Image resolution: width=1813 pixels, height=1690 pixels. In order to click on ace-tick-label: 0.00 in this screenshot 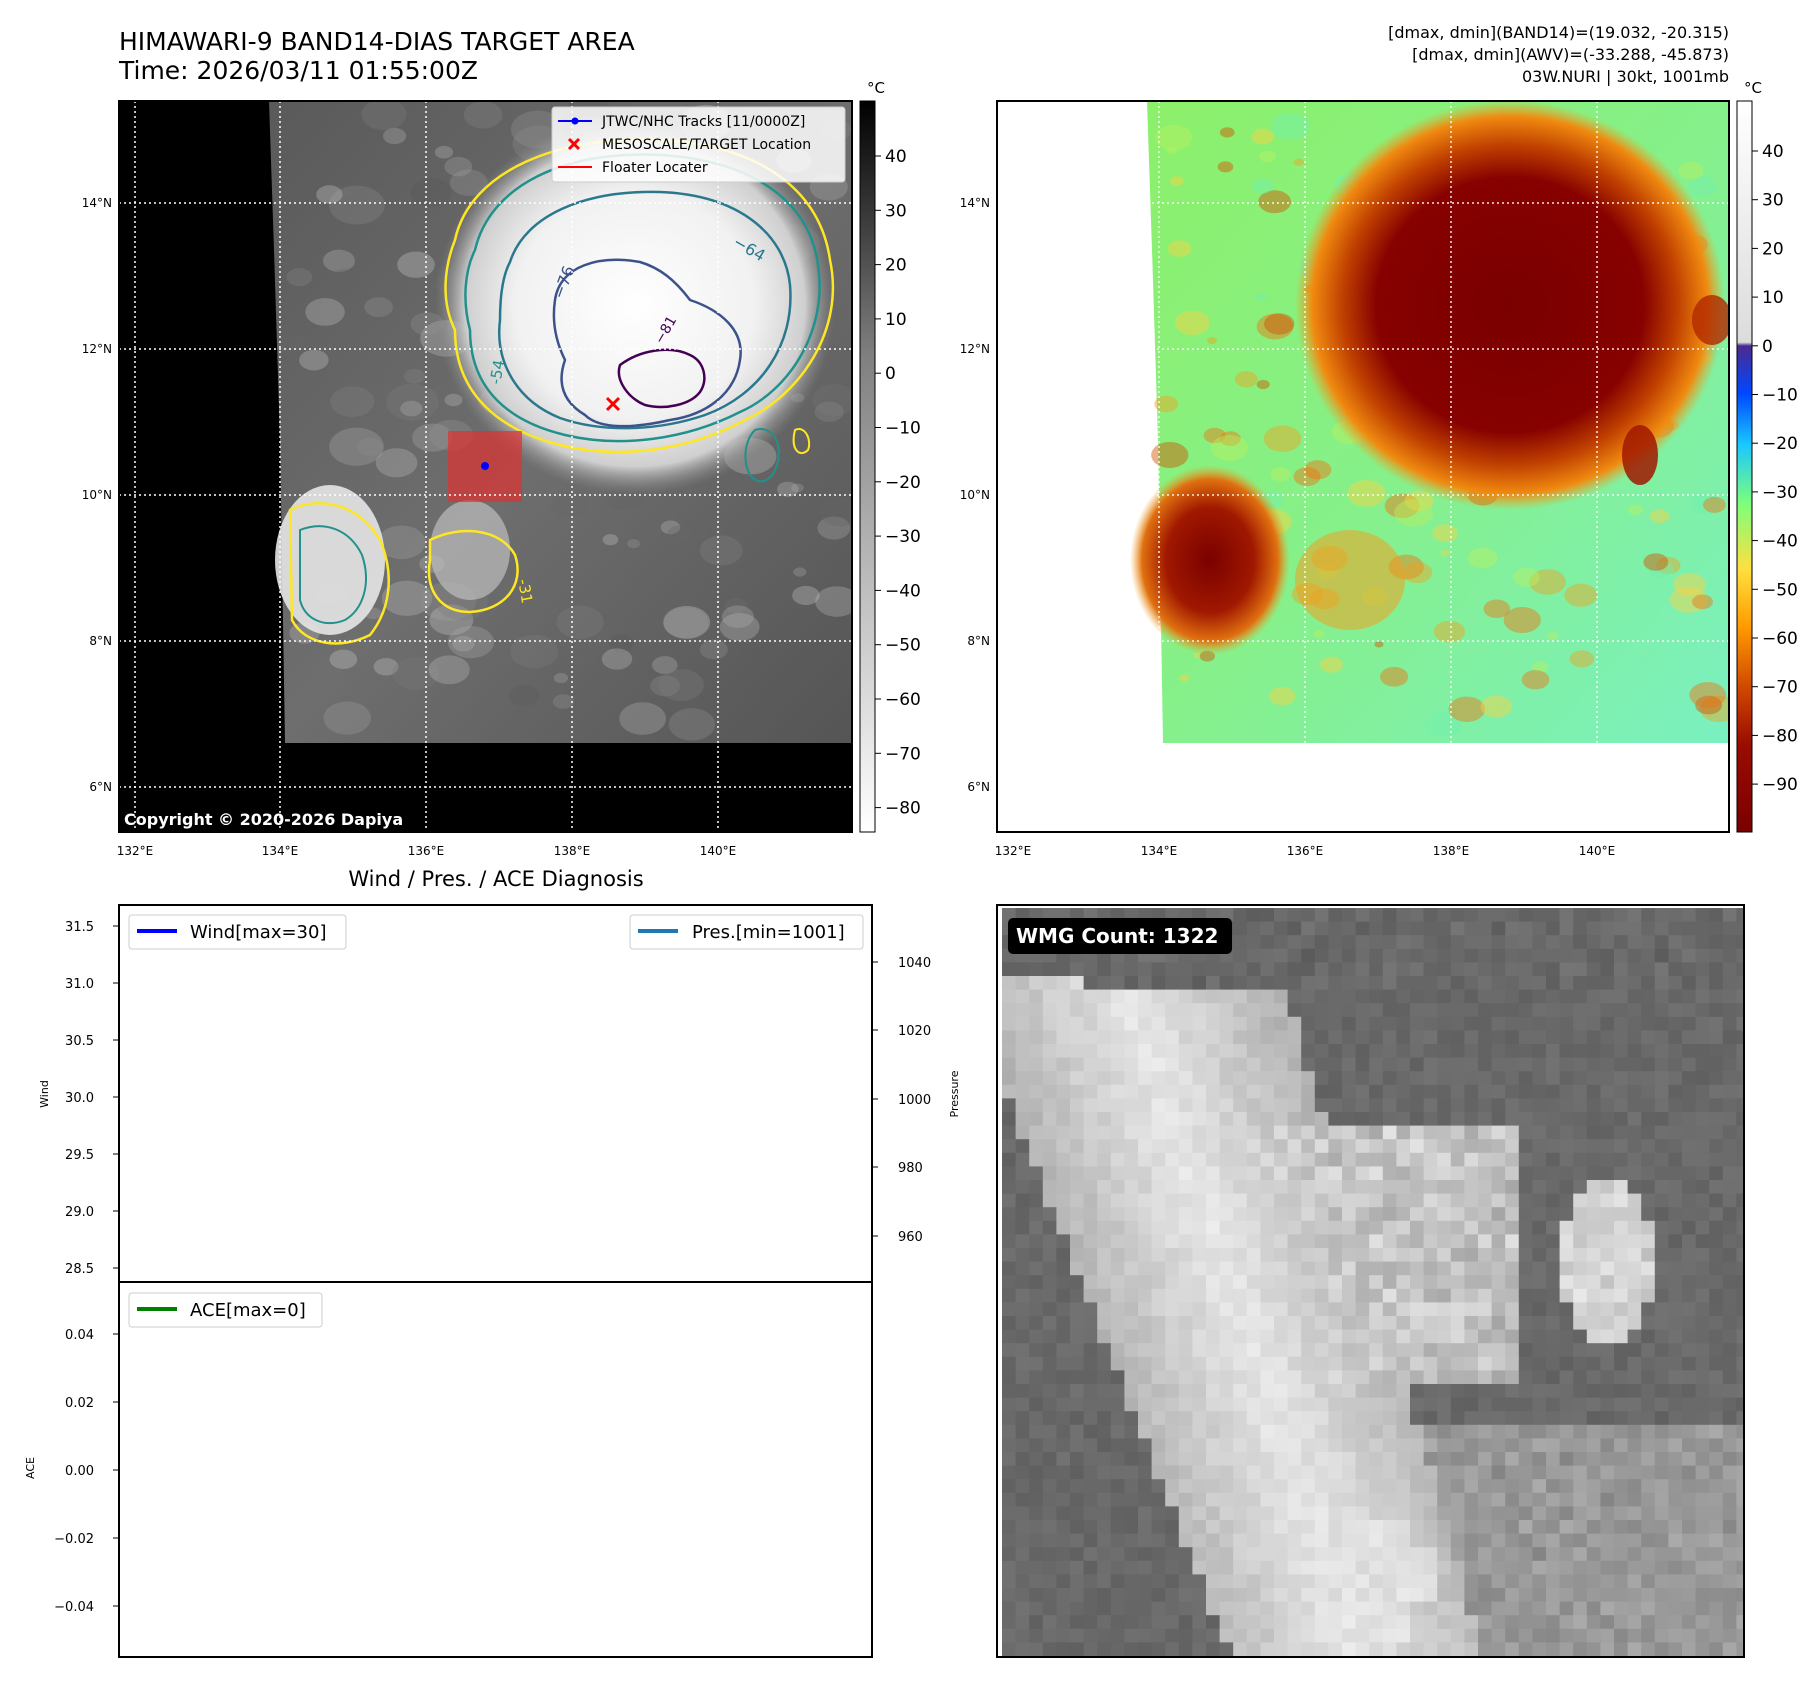, I will do `click(79, 1471)`.